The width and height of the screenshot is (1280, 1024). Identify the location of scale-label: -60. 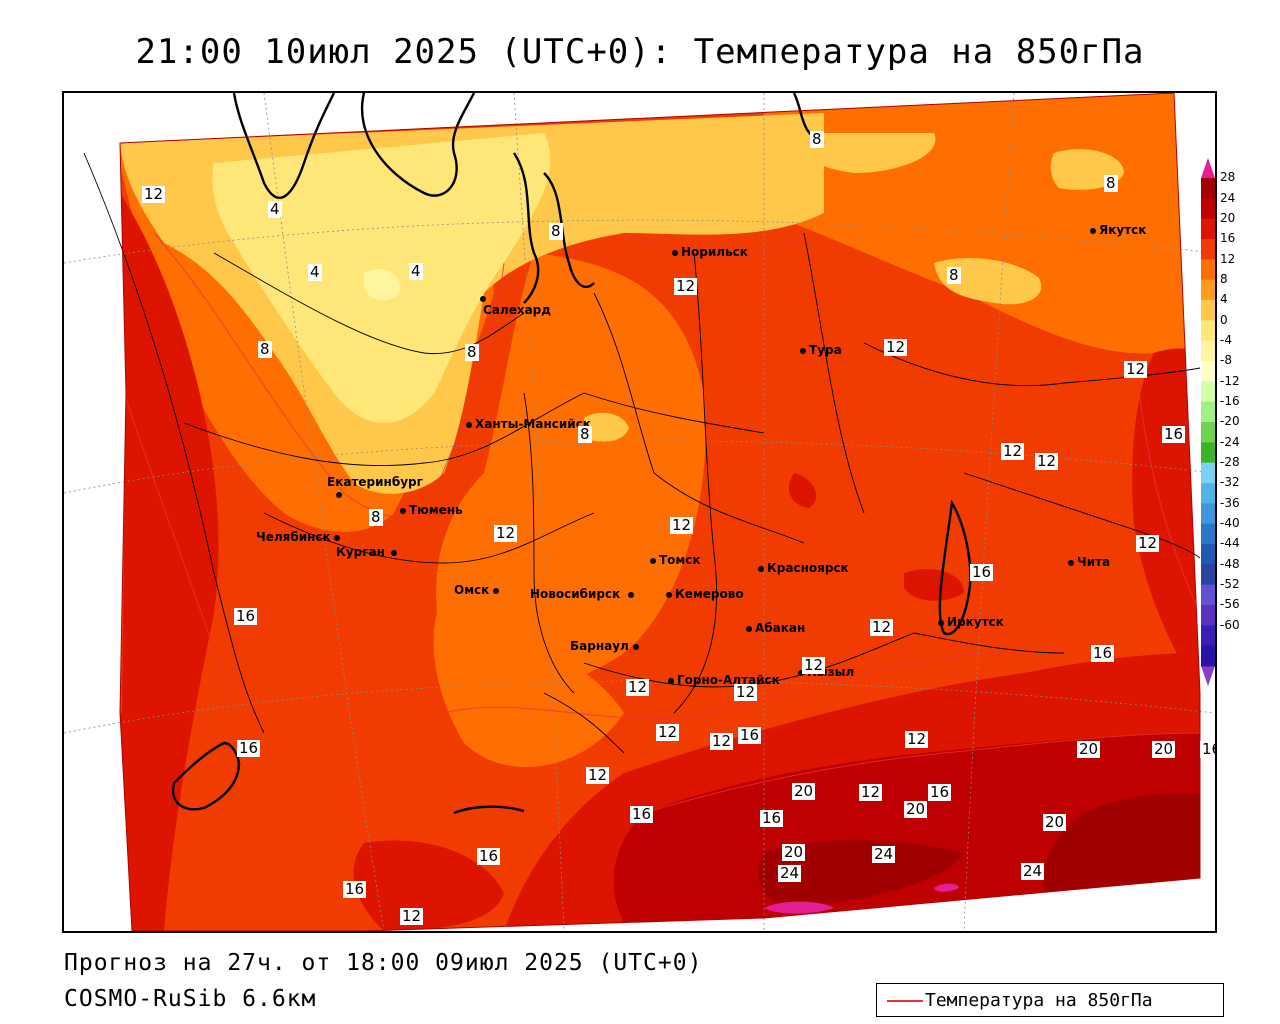
(1230, 624).